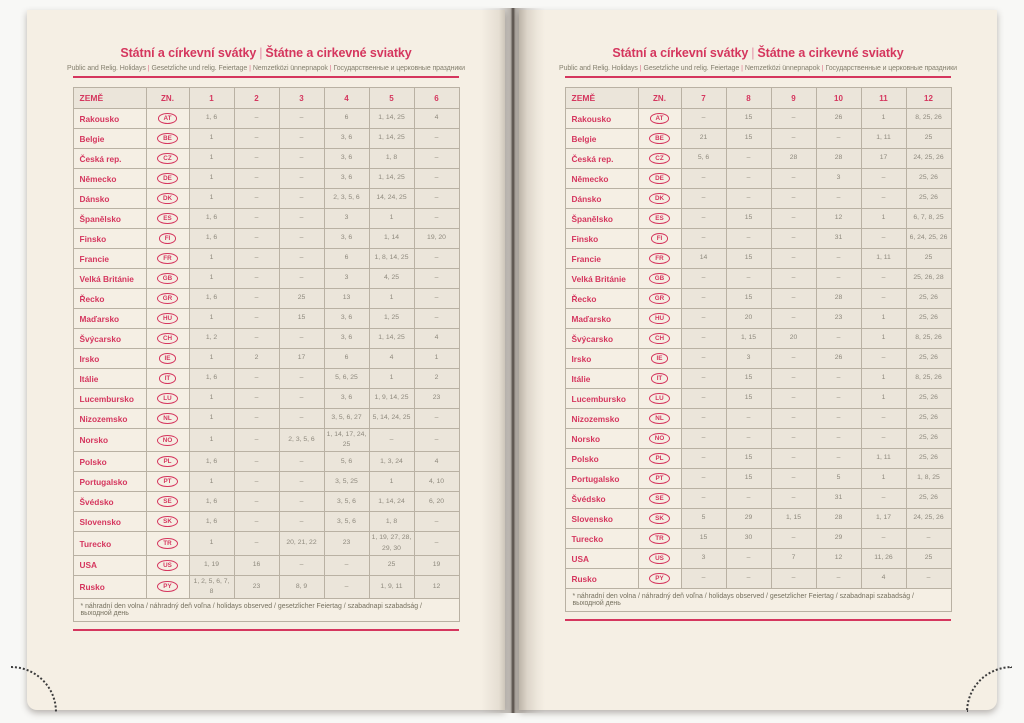  I want to click on country-code-badge: GB, so click(167, 278).